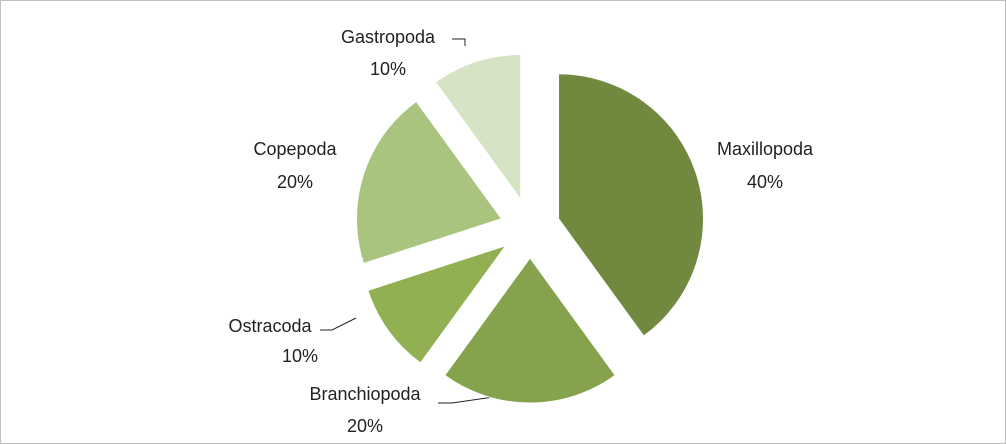  What do you see at coordinates (388, 37) in the screenshot?
I see `slice-label: Gastropoda` at bounding box center [388, 37].